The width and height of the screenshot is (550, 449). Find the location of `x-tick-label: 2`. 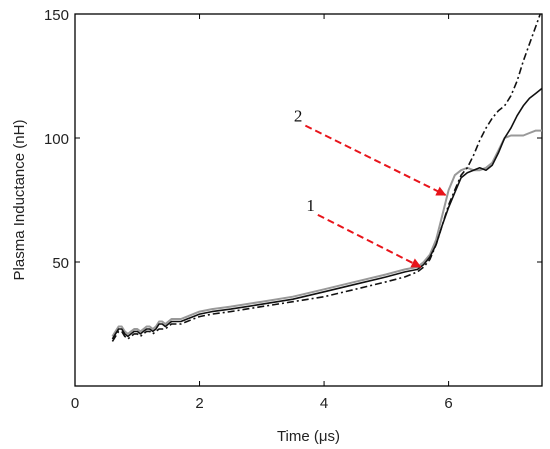

x-tick-label: 2 is located at coordinates (199, 403).